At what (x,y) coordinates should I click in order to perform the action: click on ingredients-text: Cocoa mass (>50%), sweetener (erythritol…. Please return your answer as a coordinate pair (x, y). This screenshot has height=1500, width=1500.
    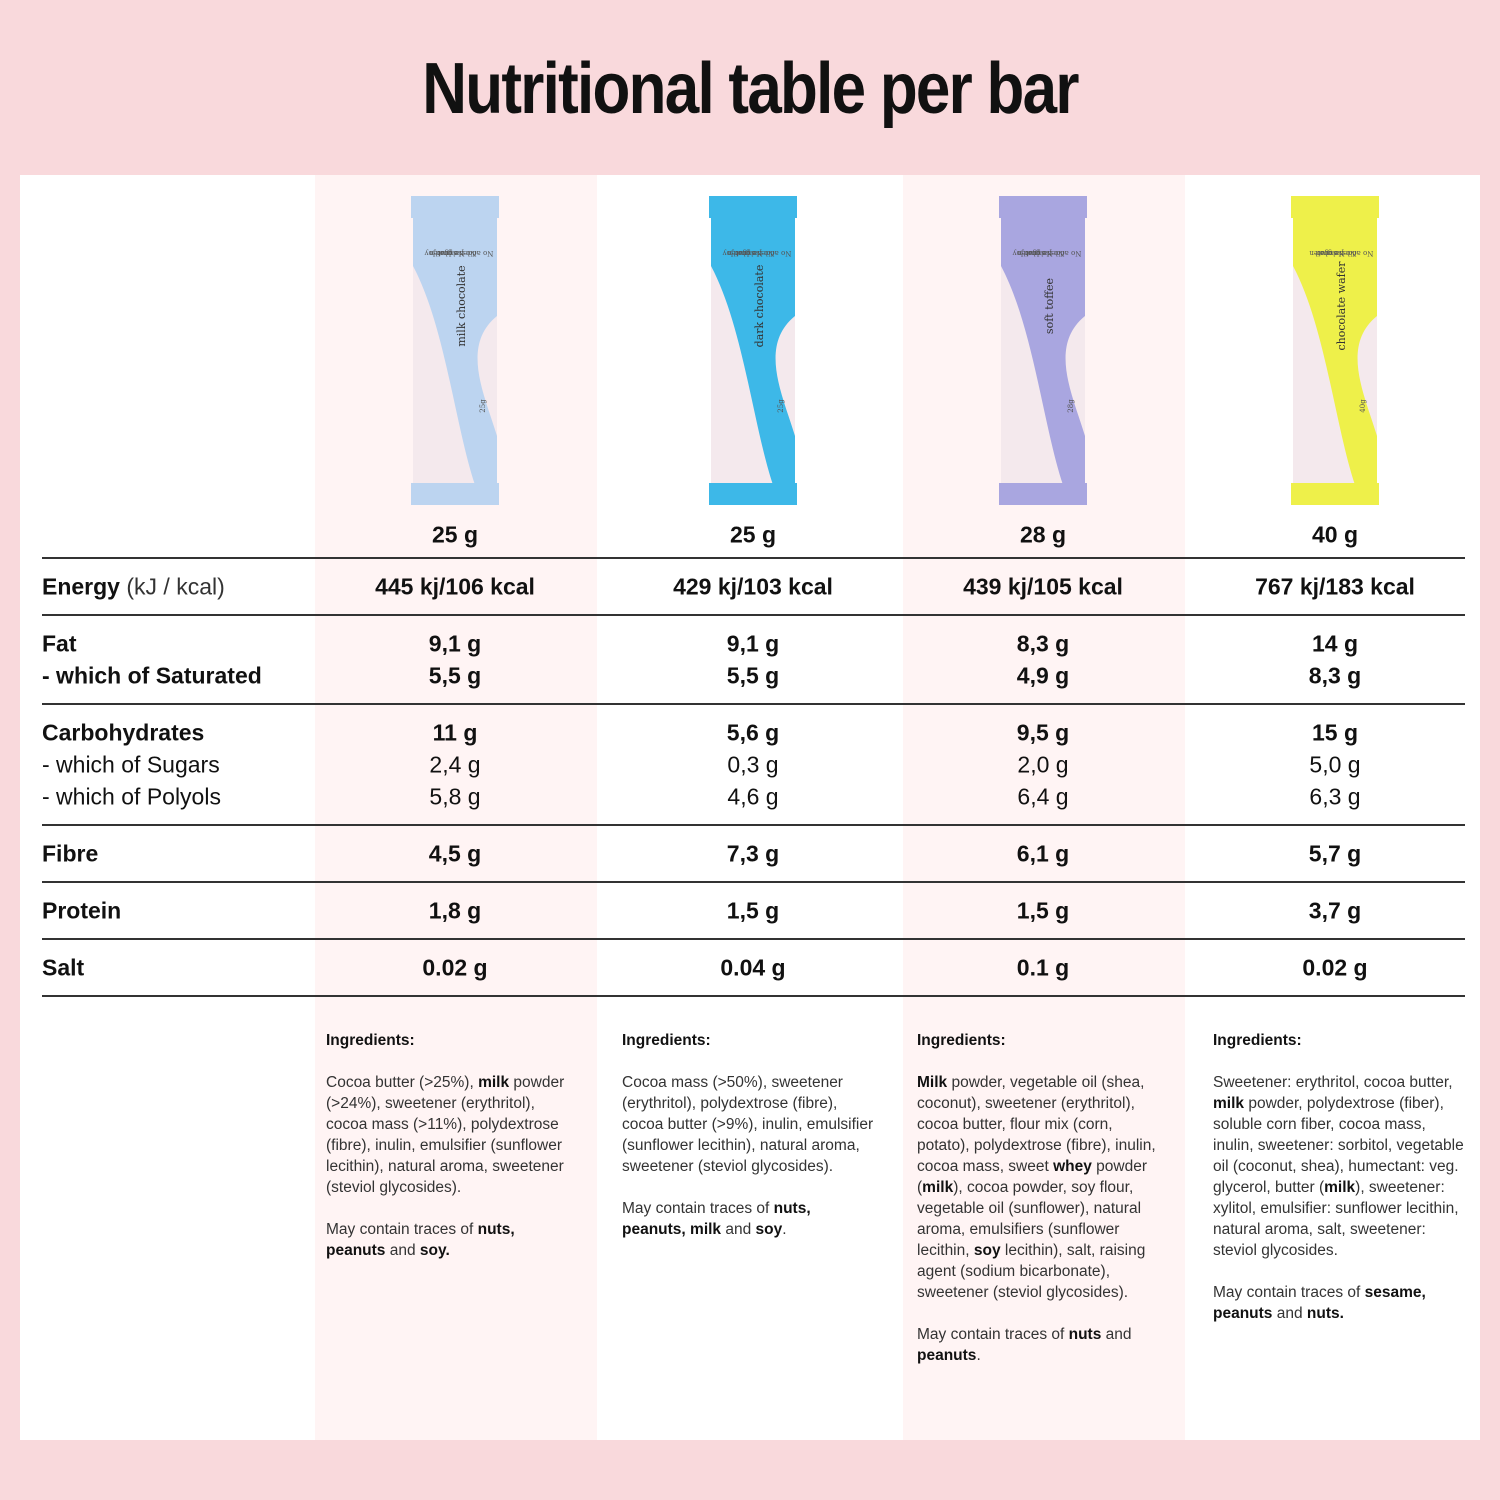
    Looking at the image, I should click on (748, 1124).